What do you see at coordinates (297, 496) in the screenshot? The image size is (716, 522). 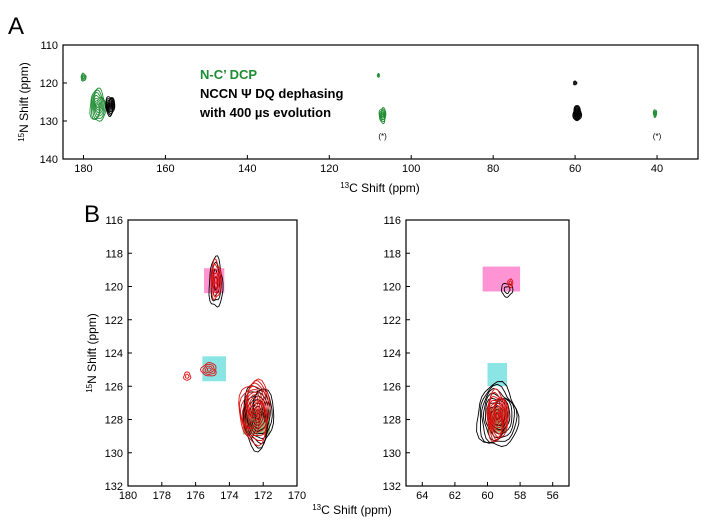 I see `x-tick-label-170: 170` at bounding box center [297, 496].